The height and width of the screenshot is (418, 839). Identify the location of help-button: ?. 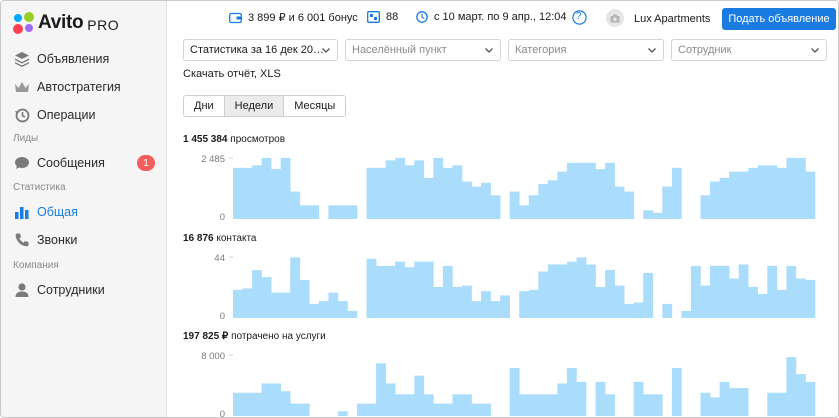
(579, 17).